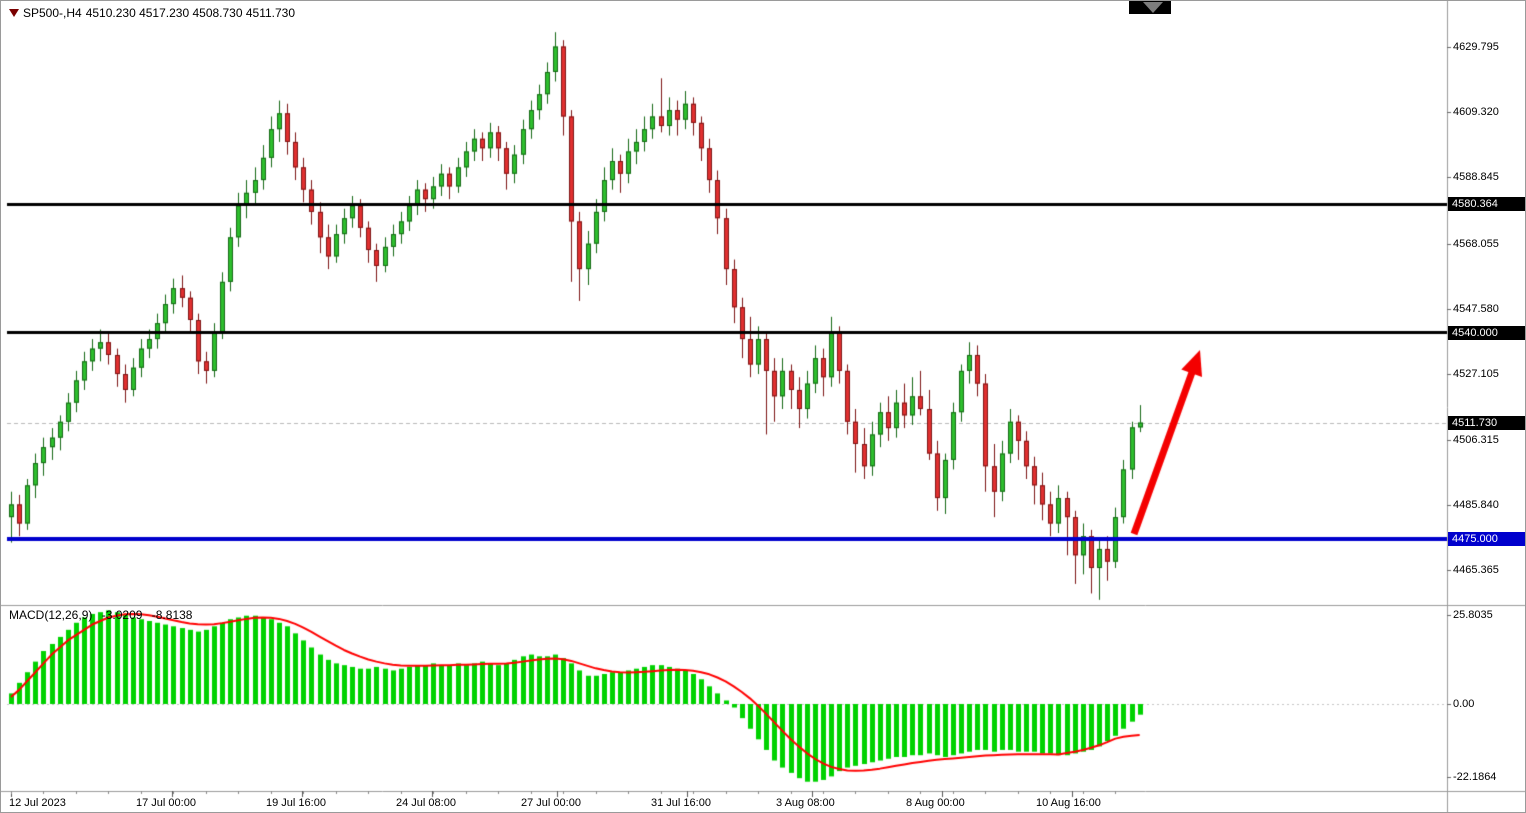 This screenshot has width=1526, height=813. What do you see at coordinates (1476, 243) in the screenshot?
I see `price-tick-label: 4568.055` at bounding box center [1476, 243].